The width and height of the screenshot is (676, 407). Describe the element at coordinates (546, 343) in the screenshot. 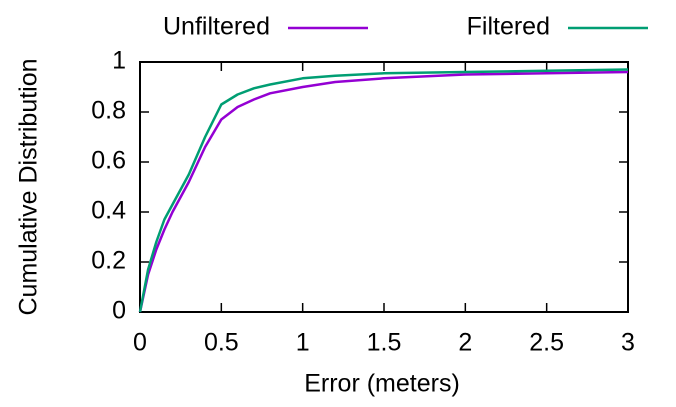

I see `x-tick-label: 2.5` at that location.